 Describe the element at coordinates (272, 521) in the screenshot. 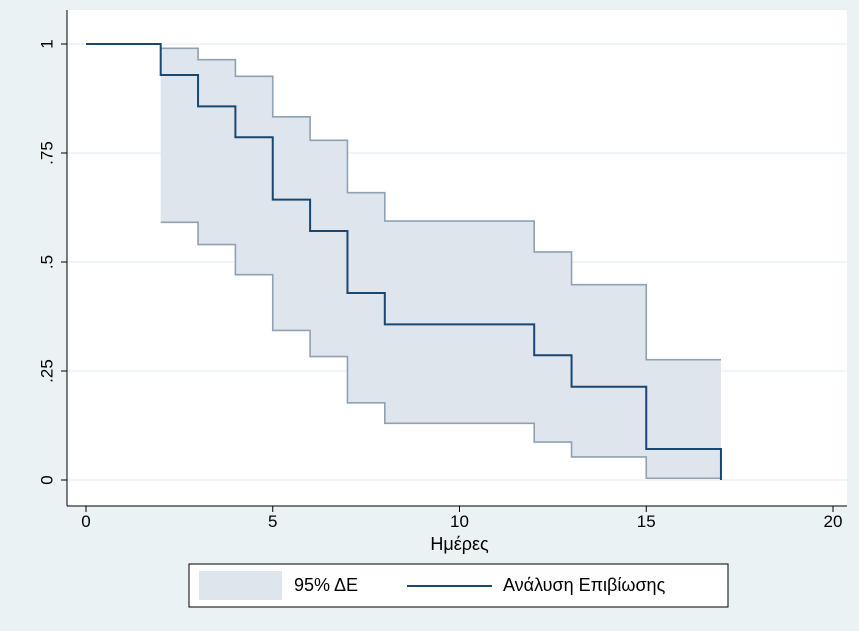

I see `x-tick-label: 5` at that location.